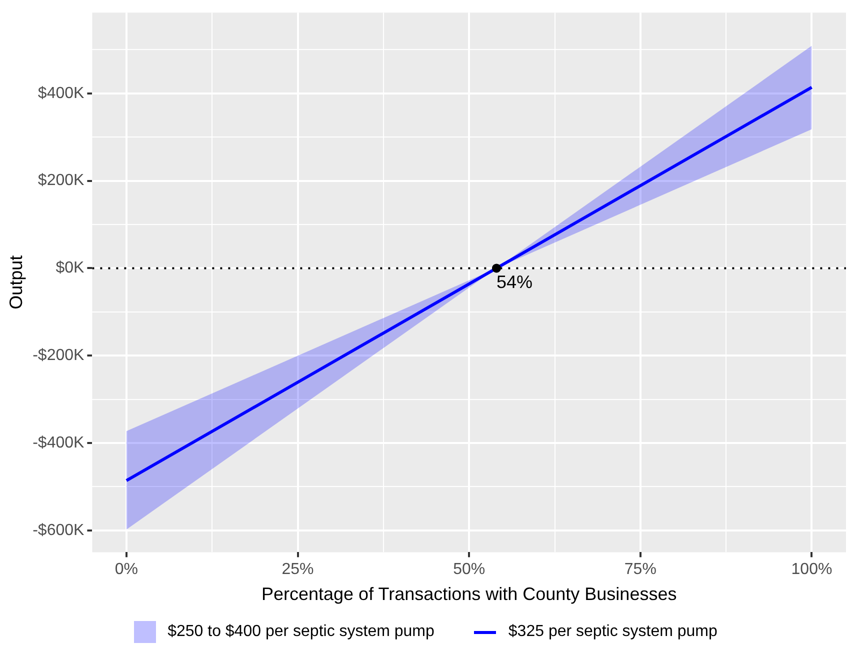 Image resolution: width=851 pixels, height=656 pixels. What do you see at coordinates (61, 93) in the screenshot?
I see `y-tick-label: $400K` at bounding box center [61, 93].